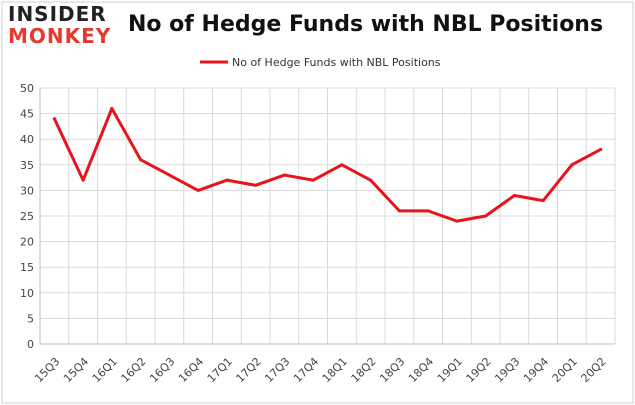 This screenshot has width=635, height=405. What do you see at coordinates (392, 370) in the screenshot?
I see `x-tick-label: 18Q3` at bounding box center [392, 370].